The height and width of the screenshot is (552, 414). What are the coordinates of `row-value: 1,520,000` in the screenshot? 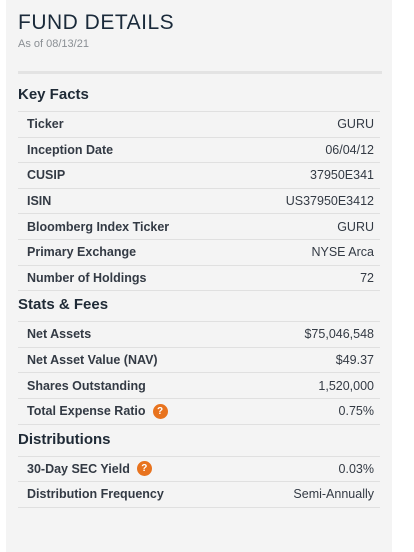 It's located at (346, 385).